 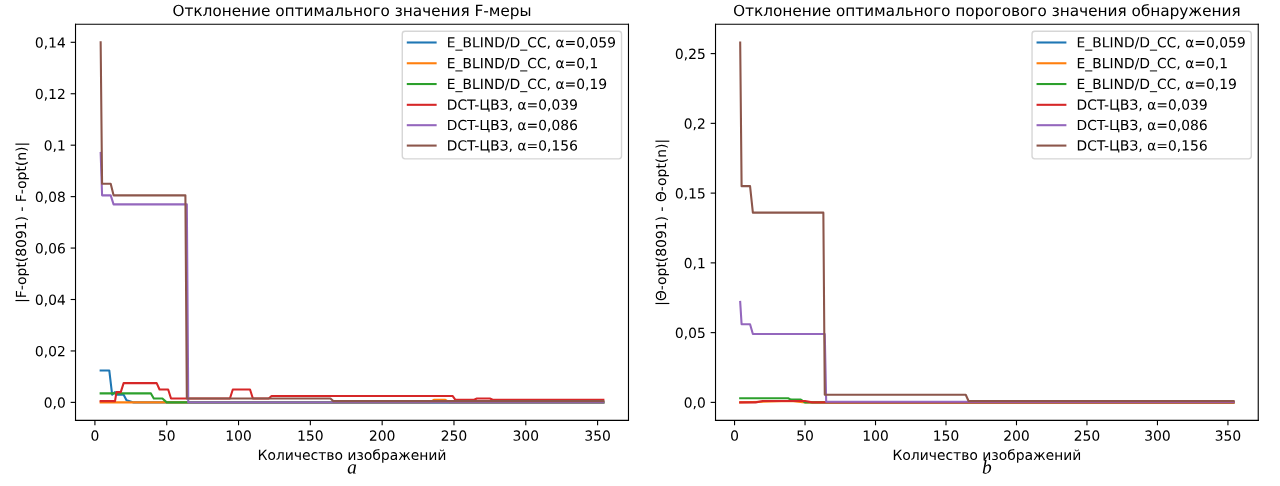 What do you see at coordinates (352, 456) in the screenshot?
I see `x-axis-title: Количество изображений` at bounding box center [352, 456].